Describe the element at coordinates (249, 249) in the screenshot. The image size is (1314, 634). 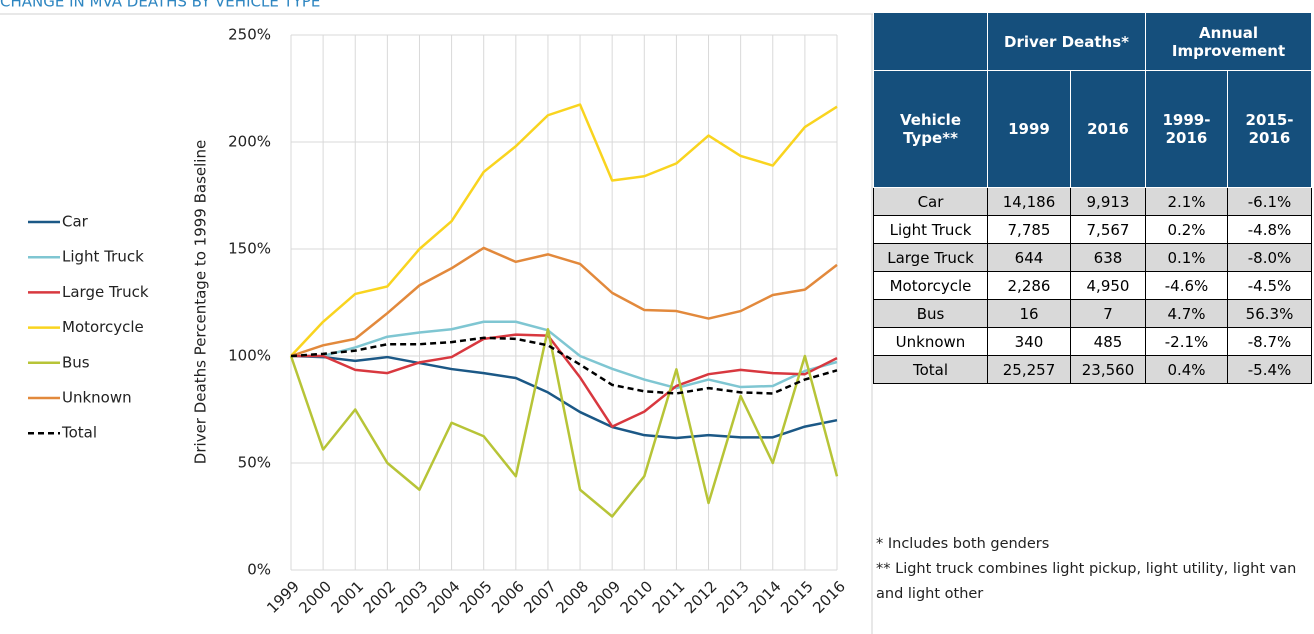
I see `y-tick-label: 150%` at that location.